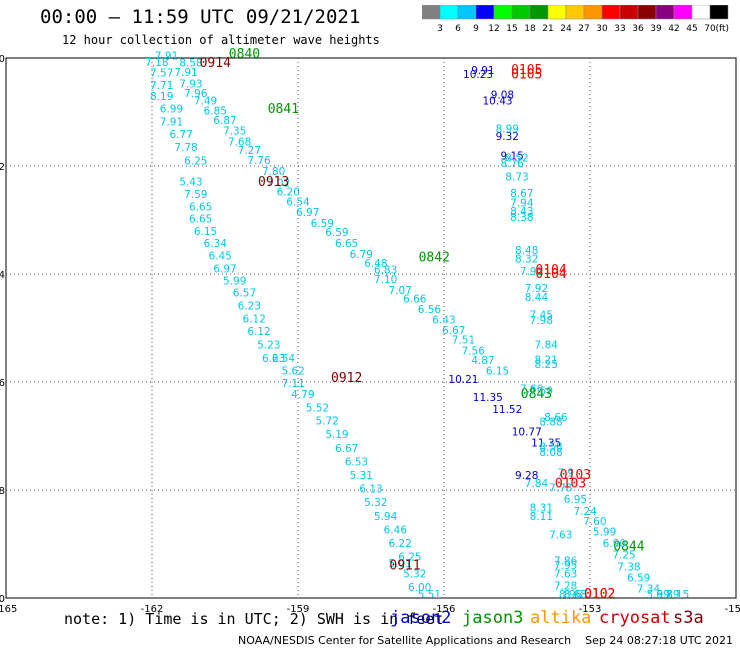  I want to click on jason3-time-label: 0842, so click(434, 258).